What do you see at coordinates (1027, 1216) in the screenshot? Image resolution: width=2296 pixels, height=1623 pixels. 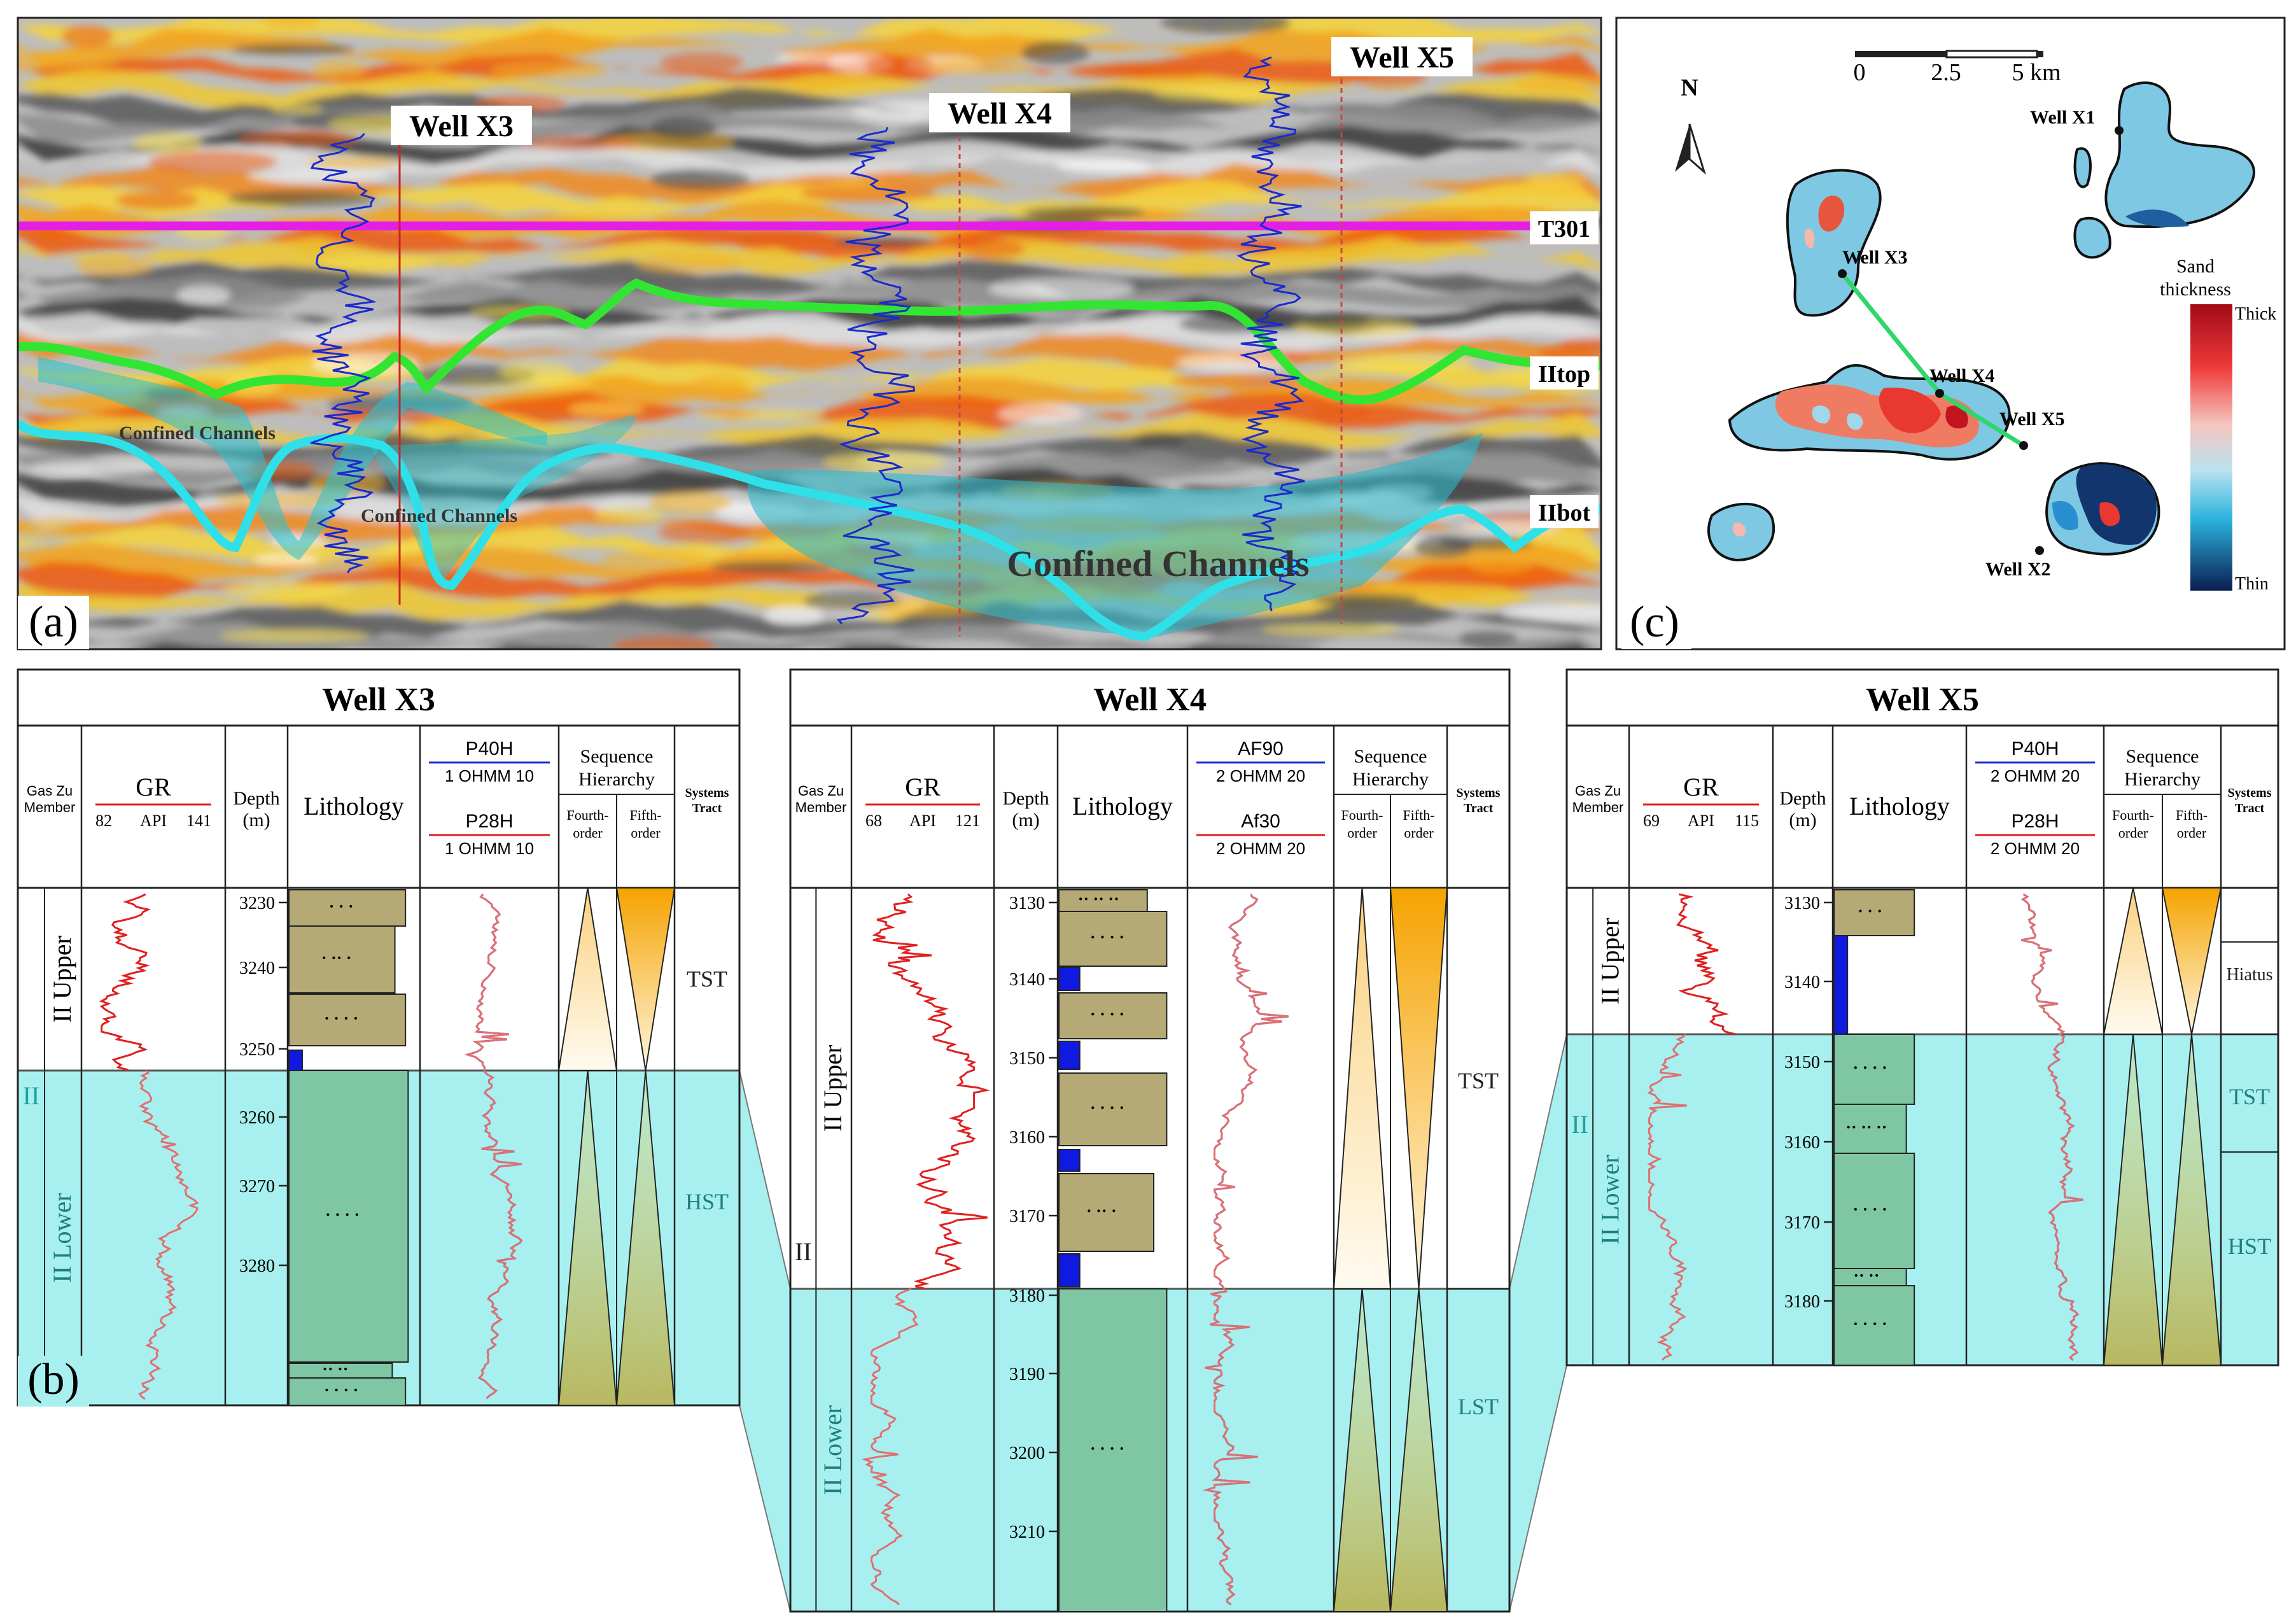 I see `depth-tick: 3170` at bounding box center [1027, 1216].